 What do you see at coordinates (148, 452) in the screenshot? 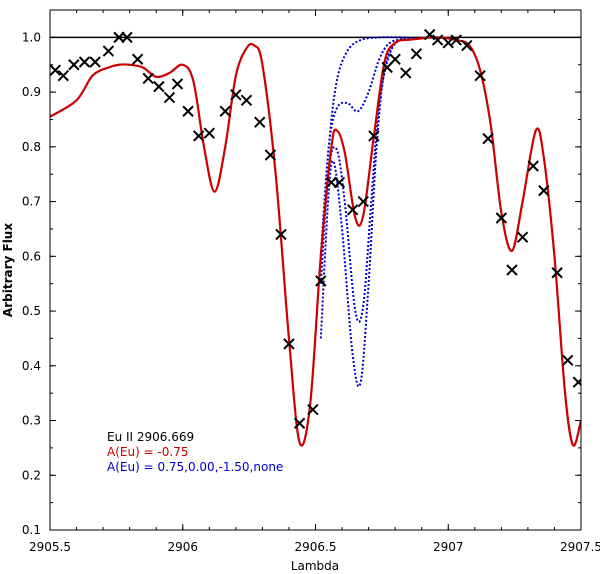
I see `legend-entry-red-fit: A(Eu) = -0.75` at bounding box center [148, 452].